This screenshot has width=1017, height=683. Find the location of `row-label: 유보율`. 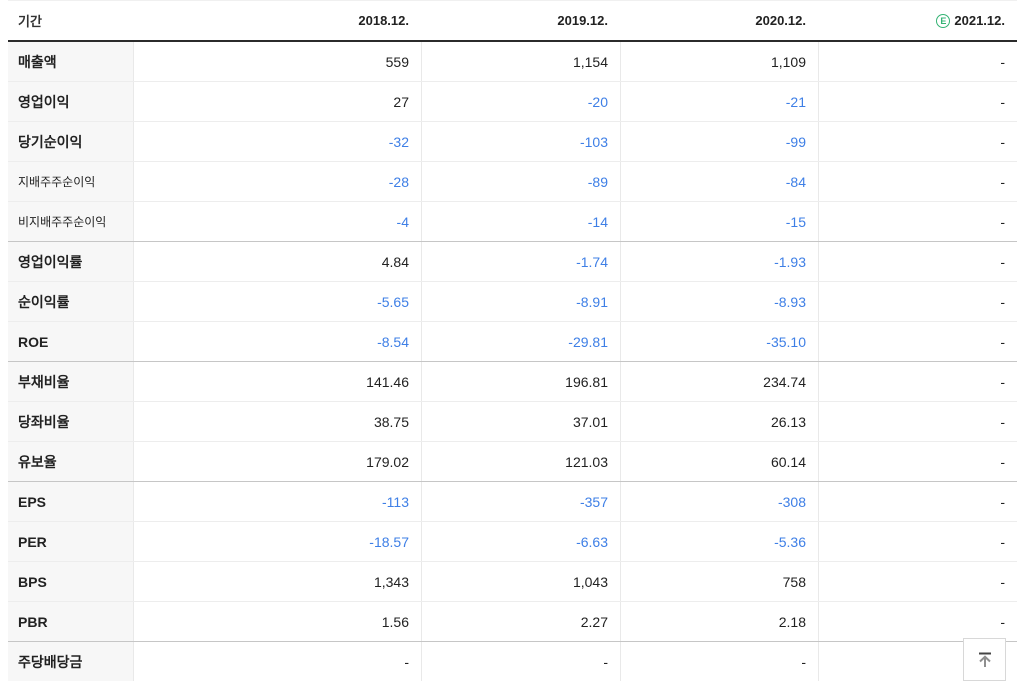

row-label: 유보율 is located at coordinates (70, 461).